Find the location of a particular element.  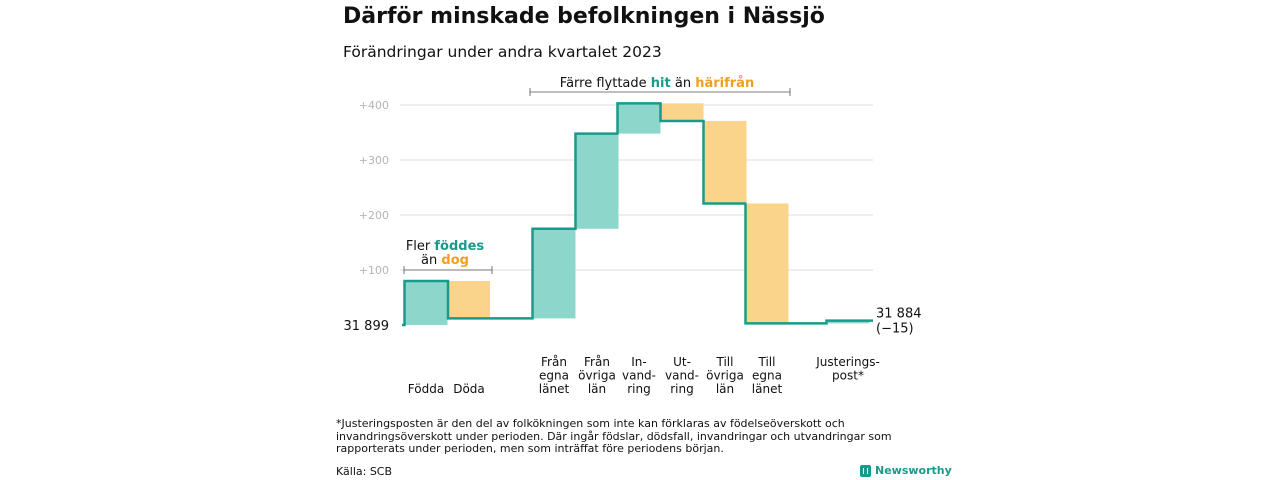

brand-name: Newsworthy is located at coordinates (913, 470).